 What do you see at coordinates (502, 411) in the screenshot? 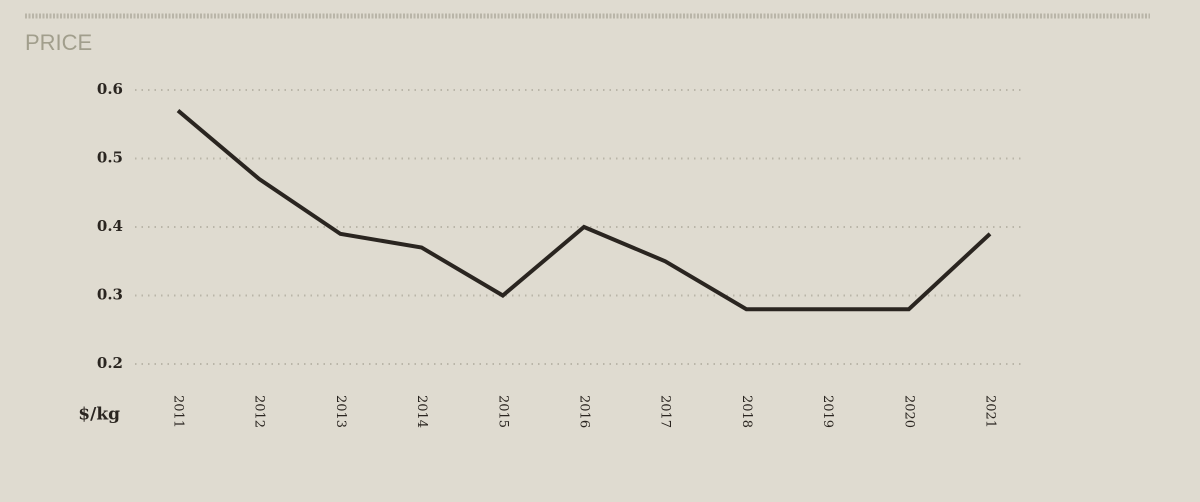
I see `x-tick-label: 2015` at bounding box center [502, 411].